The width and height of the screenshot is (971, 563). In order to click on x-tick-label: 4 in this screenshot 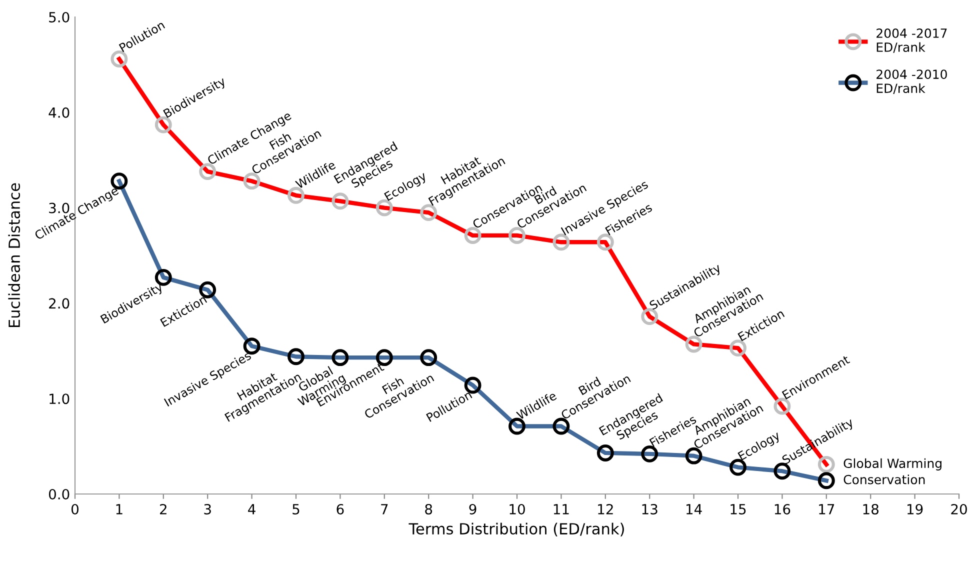, I will do `click(252, 509)`.